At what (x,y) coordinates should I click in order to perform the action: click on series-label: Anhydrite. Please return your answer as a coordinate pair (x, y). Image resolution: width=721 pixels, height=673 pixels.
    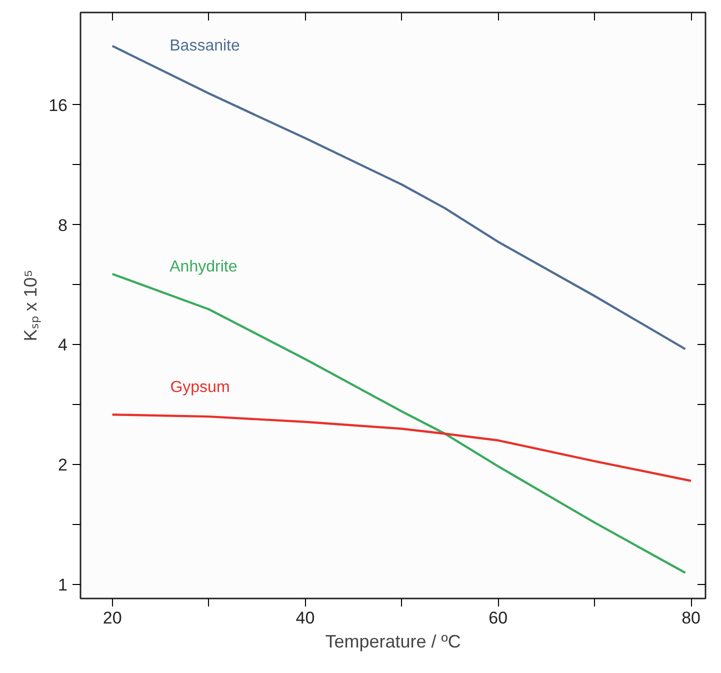
    Looking at the image, I should click on (204, 267).